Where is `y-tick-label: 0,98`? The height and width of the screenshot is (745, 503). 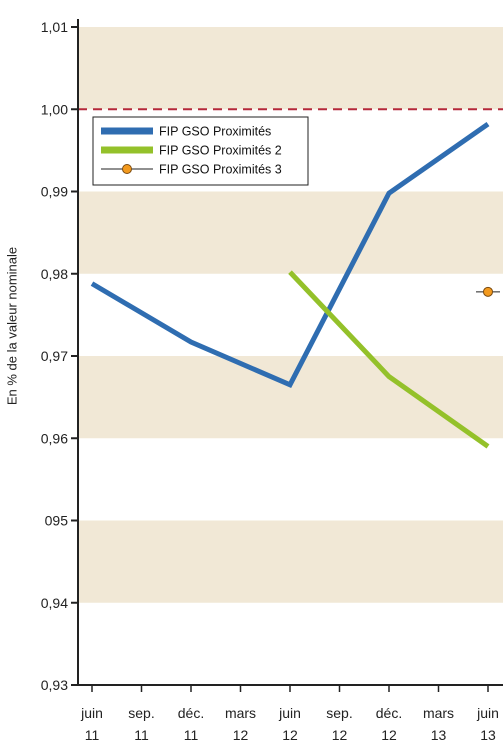
y-tick-label: 0,98 is located at coordinates (54, 274).